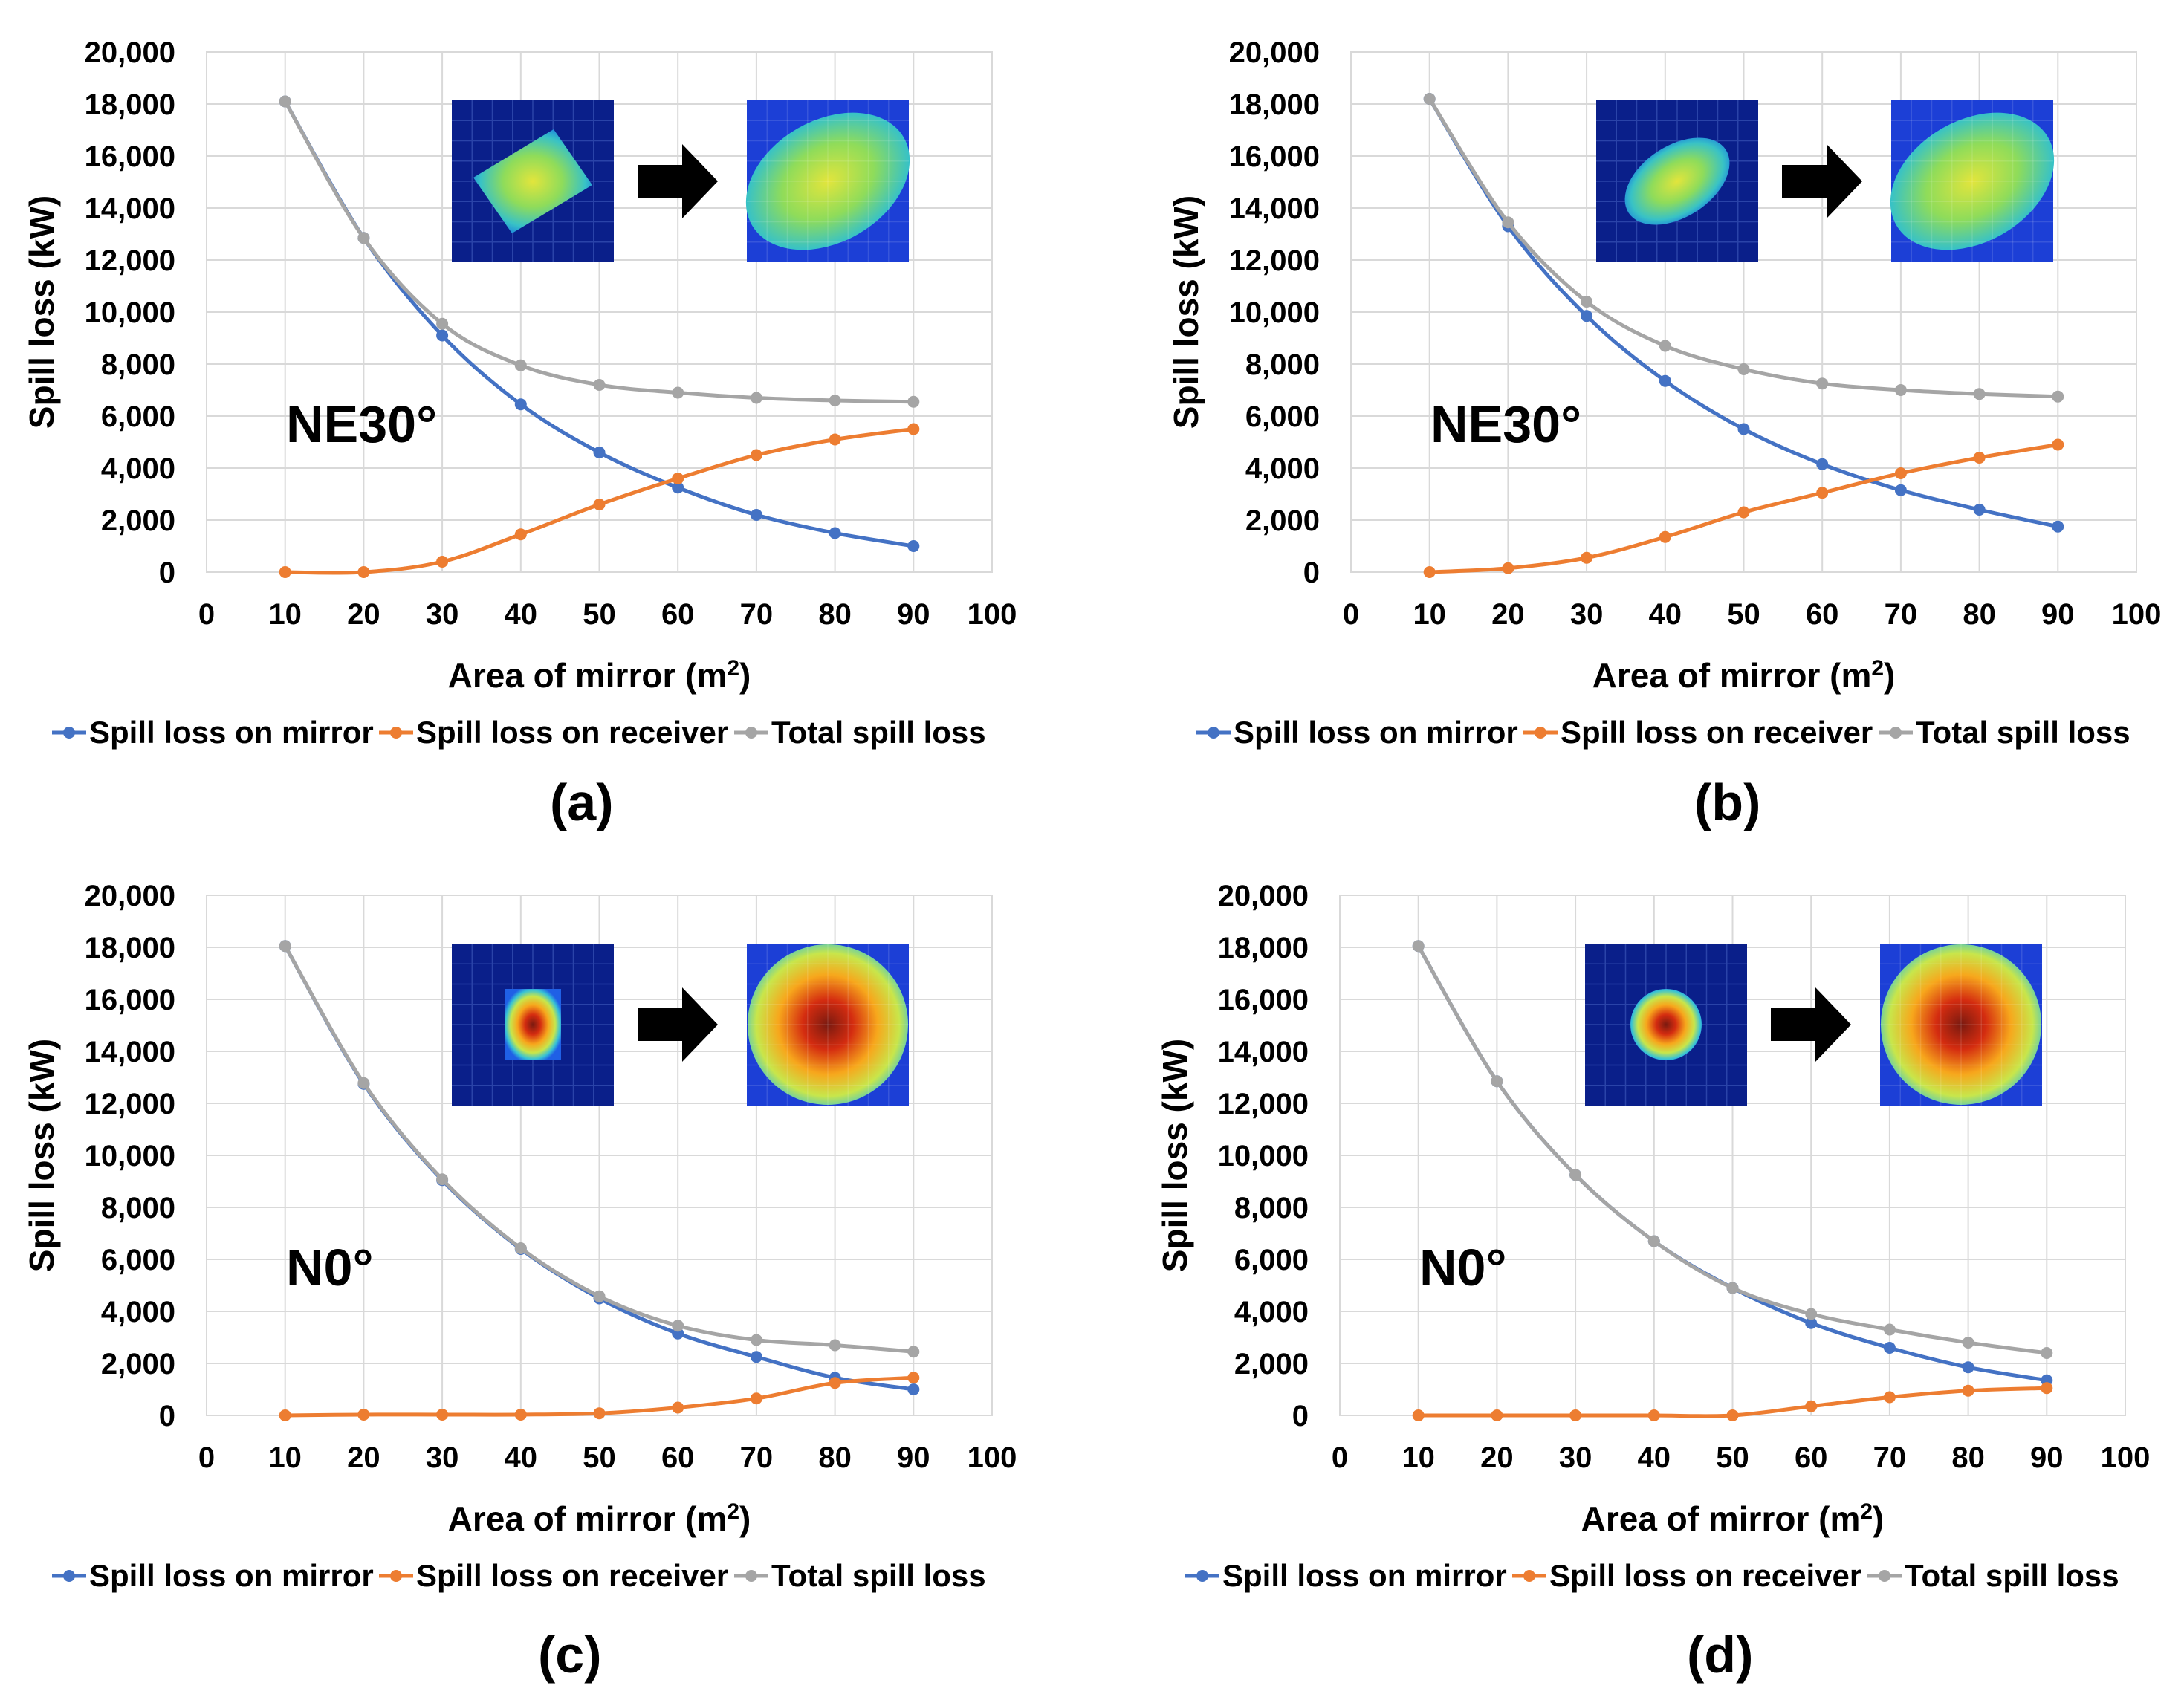 This screenshot has width=2184, height=1697. I want to click on series-line-mirror, so click(1743, 313).